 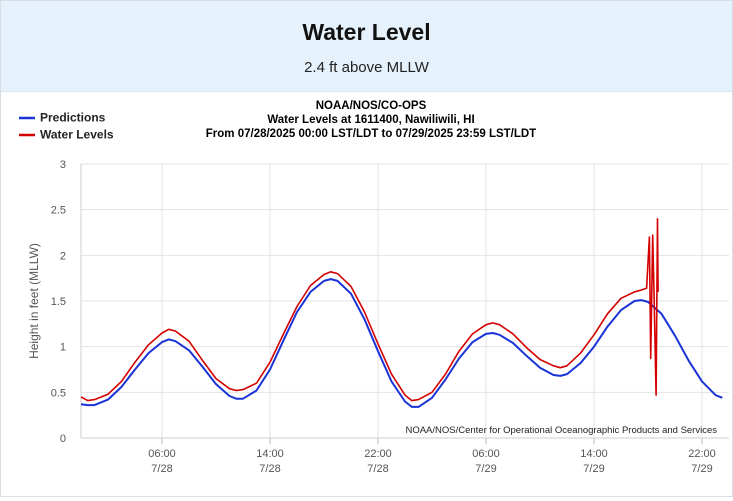 What do you see at coordinates (63, 165) in the screenshot?
I see `y-tick-label: 3` at bounding box center [63, 165].